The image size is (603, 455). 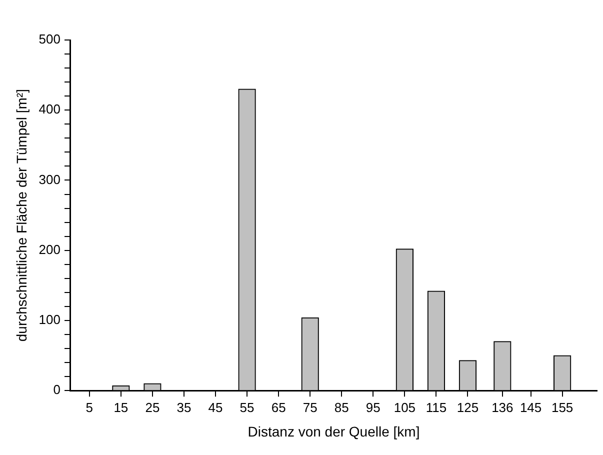 I want to click on x-tick-label: 115, so click(x=436, y=407).